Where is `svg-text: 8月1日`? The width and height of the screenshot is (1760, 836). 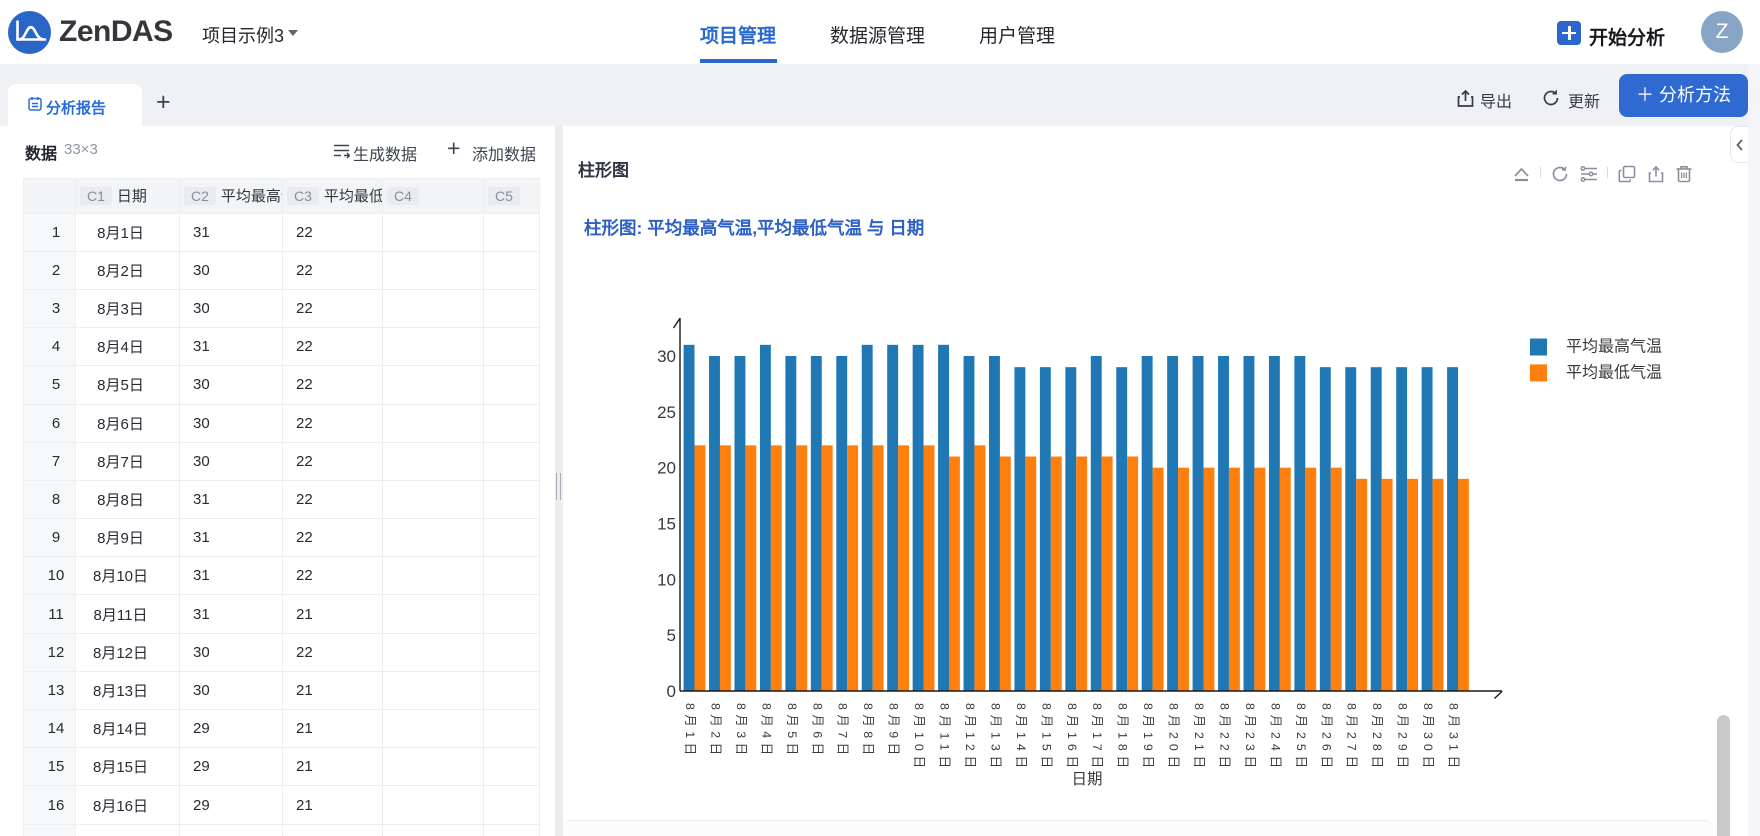 svg-text: 8月1日 is located at coordinates (690, 729).